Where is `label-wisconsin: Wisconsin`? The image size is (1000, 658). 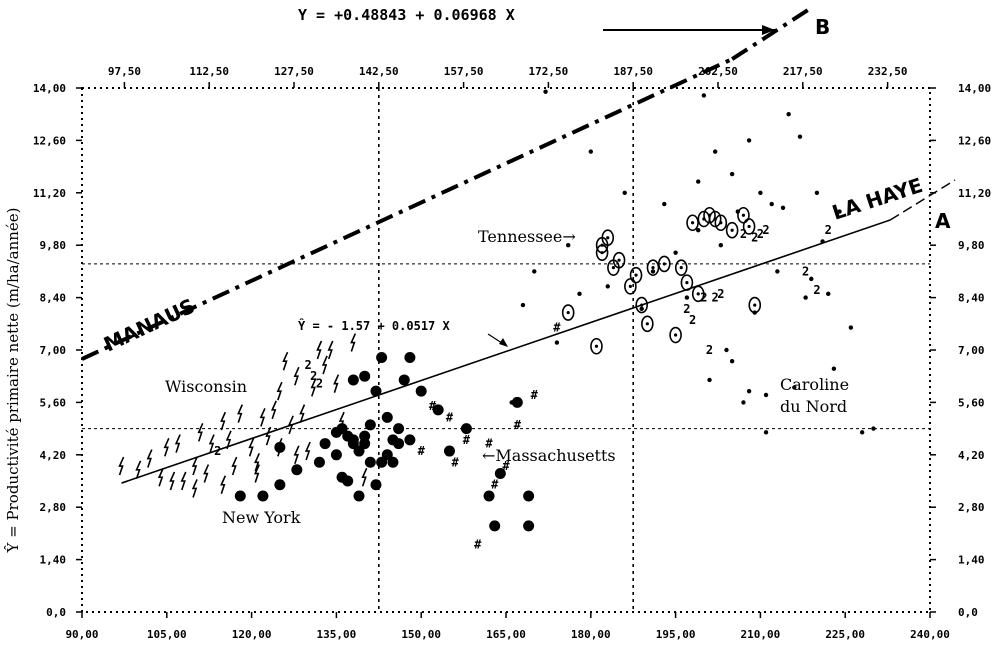
label-wisconsin: Wisconsin is located at coordinates (206, 386).